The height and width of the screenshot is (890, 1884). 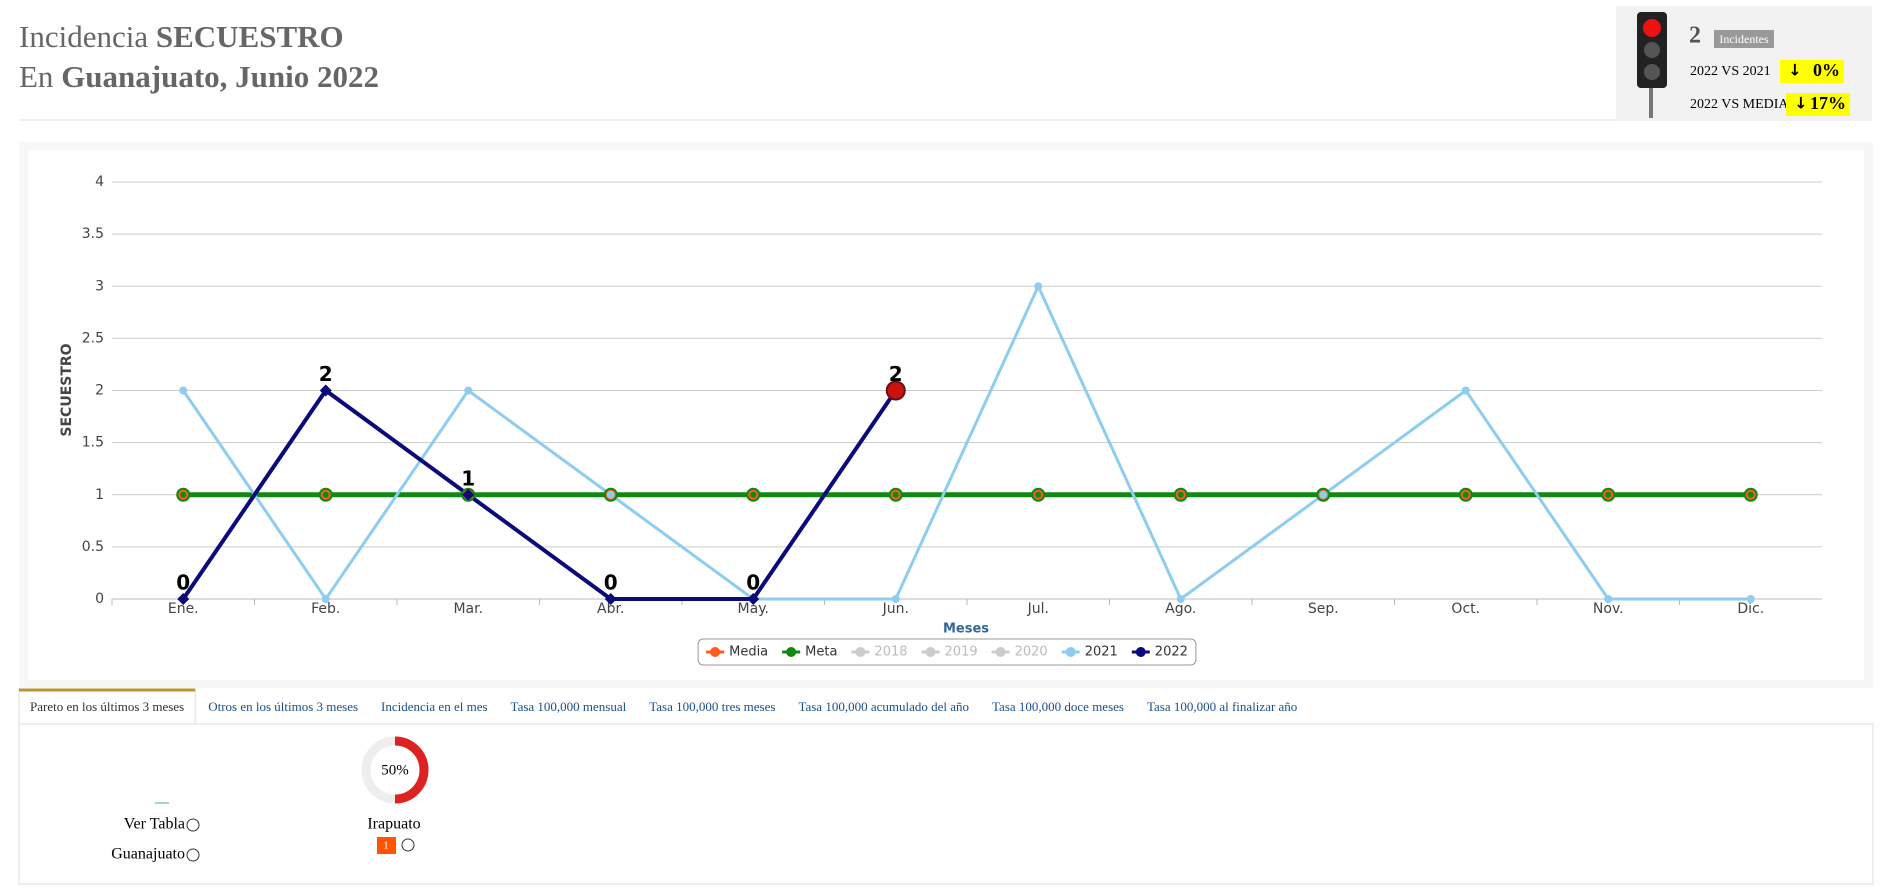 I want to click on tab: Tasa 100,000 al finalizar año, so click(x=1222, y=706).